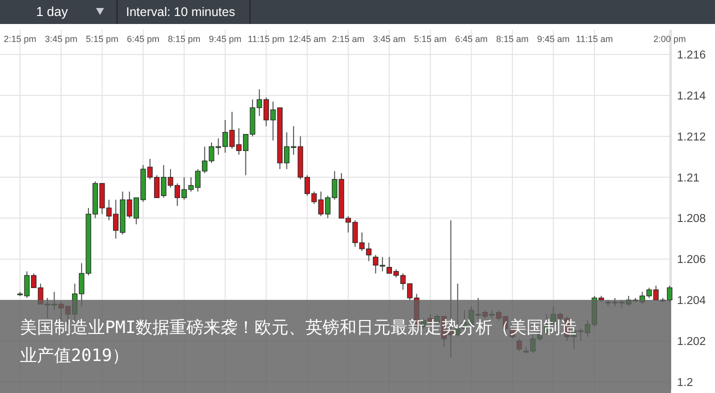  What do you see at coordinates (691, 301) in the screenshot?
I see `y-tick-label: 1.204` at bounding box center [691, 301].